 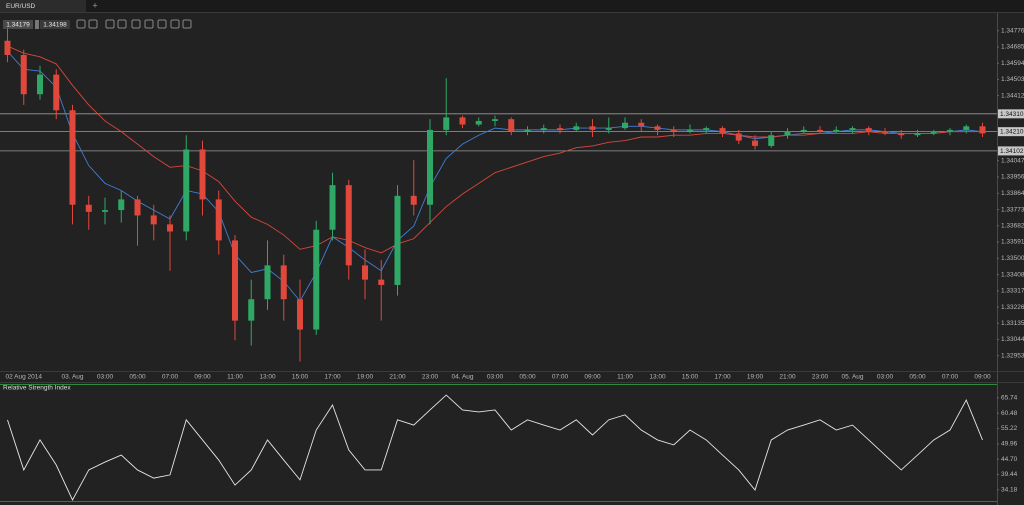 I want to click on y-tick-label: 39.44, so click(x=1009, y=474).